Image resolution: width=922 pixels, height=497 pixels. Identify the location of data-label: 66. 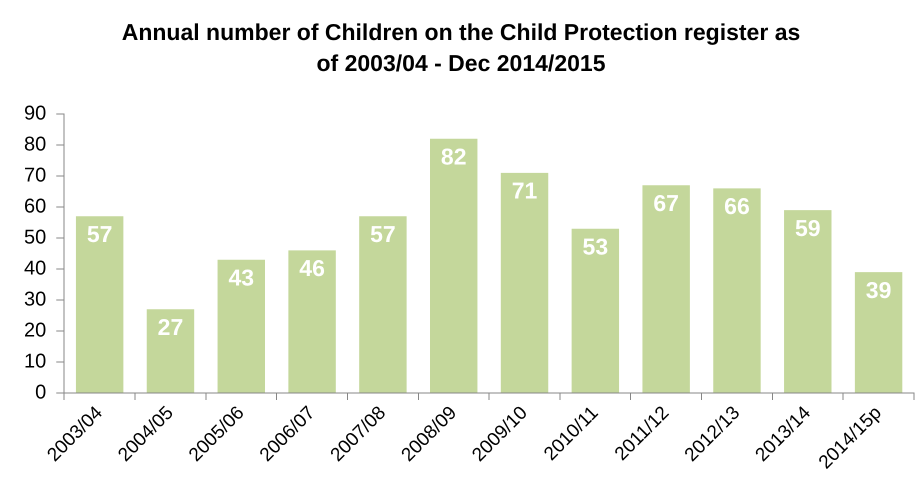
(737, 206).